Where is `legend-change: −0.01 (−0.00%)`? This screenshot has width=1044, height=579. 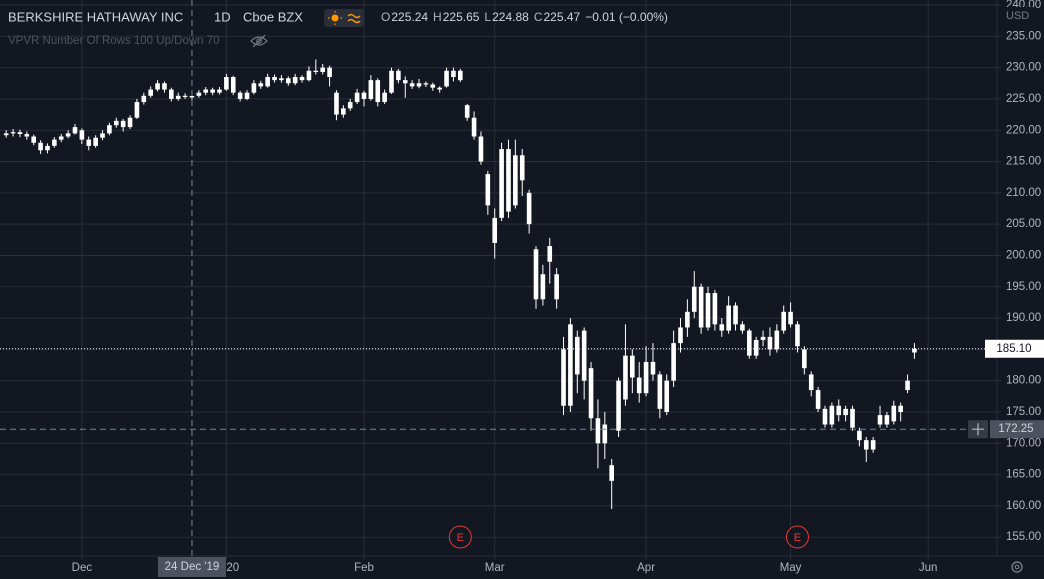
legend-change: −0.01 (−0.00%) is located at coordinates (626, 17).